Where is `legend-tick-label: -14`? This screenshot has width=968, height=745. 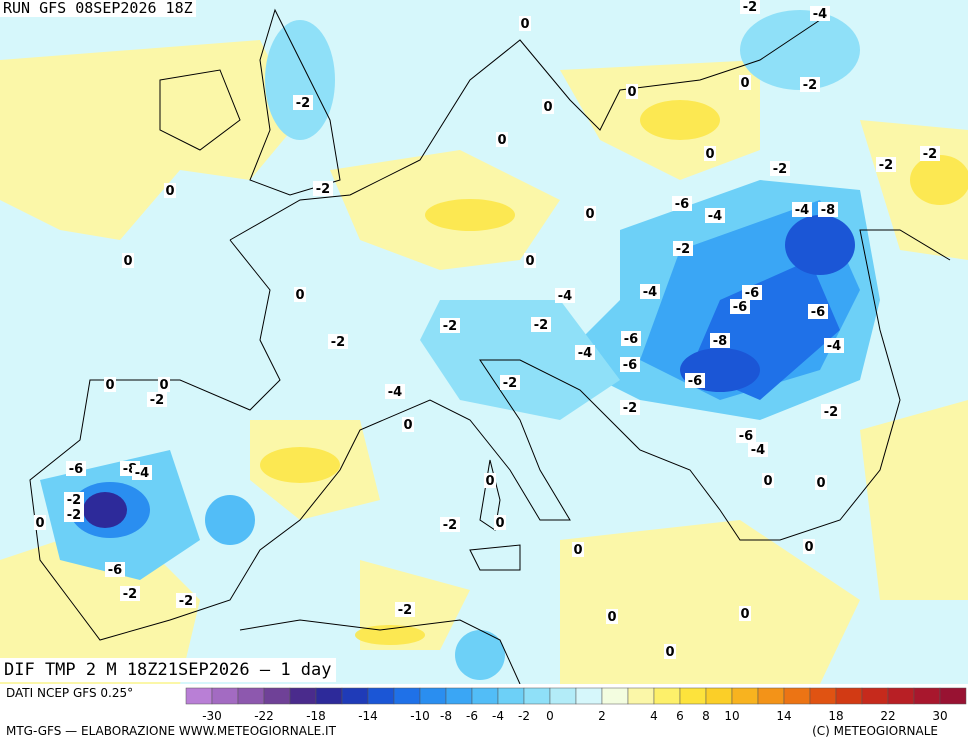 legend-tick-label: -14 is located at coordinates (368, 716).